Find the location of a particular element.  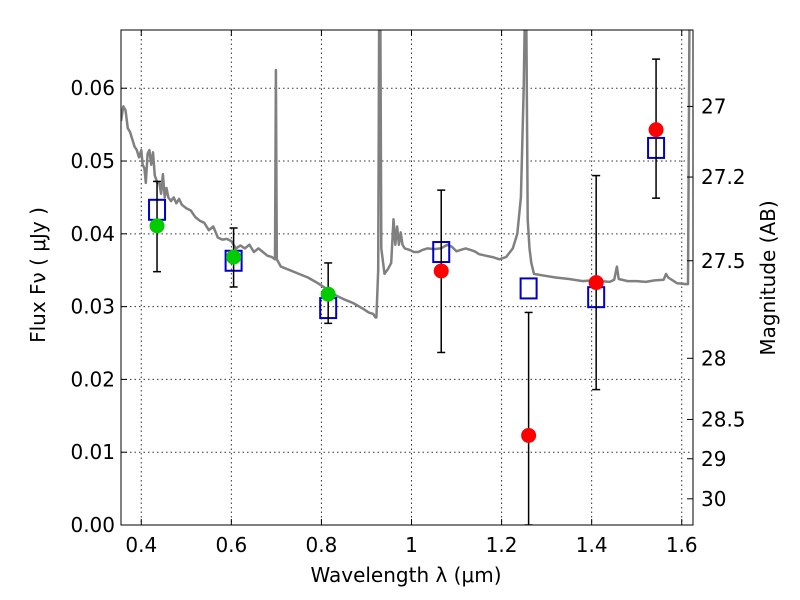

right-y-tick-label: 27.5 is located at coordinates (723, 261).